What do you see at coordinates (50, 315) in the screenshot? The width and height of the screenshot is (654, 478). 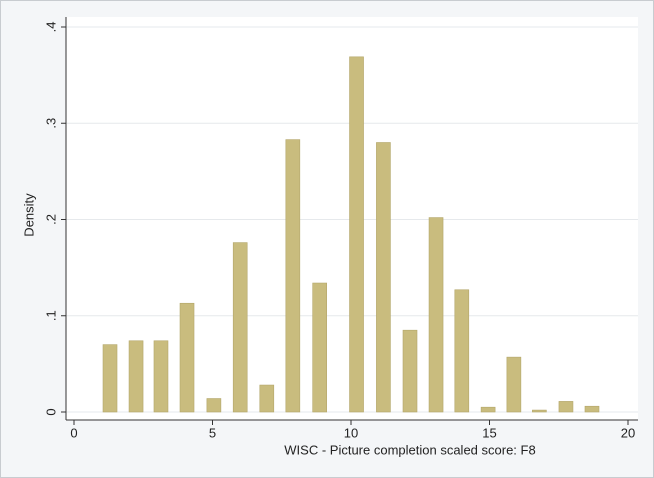 I see `y-tick-label: .1` at bounding box center [50, 315].